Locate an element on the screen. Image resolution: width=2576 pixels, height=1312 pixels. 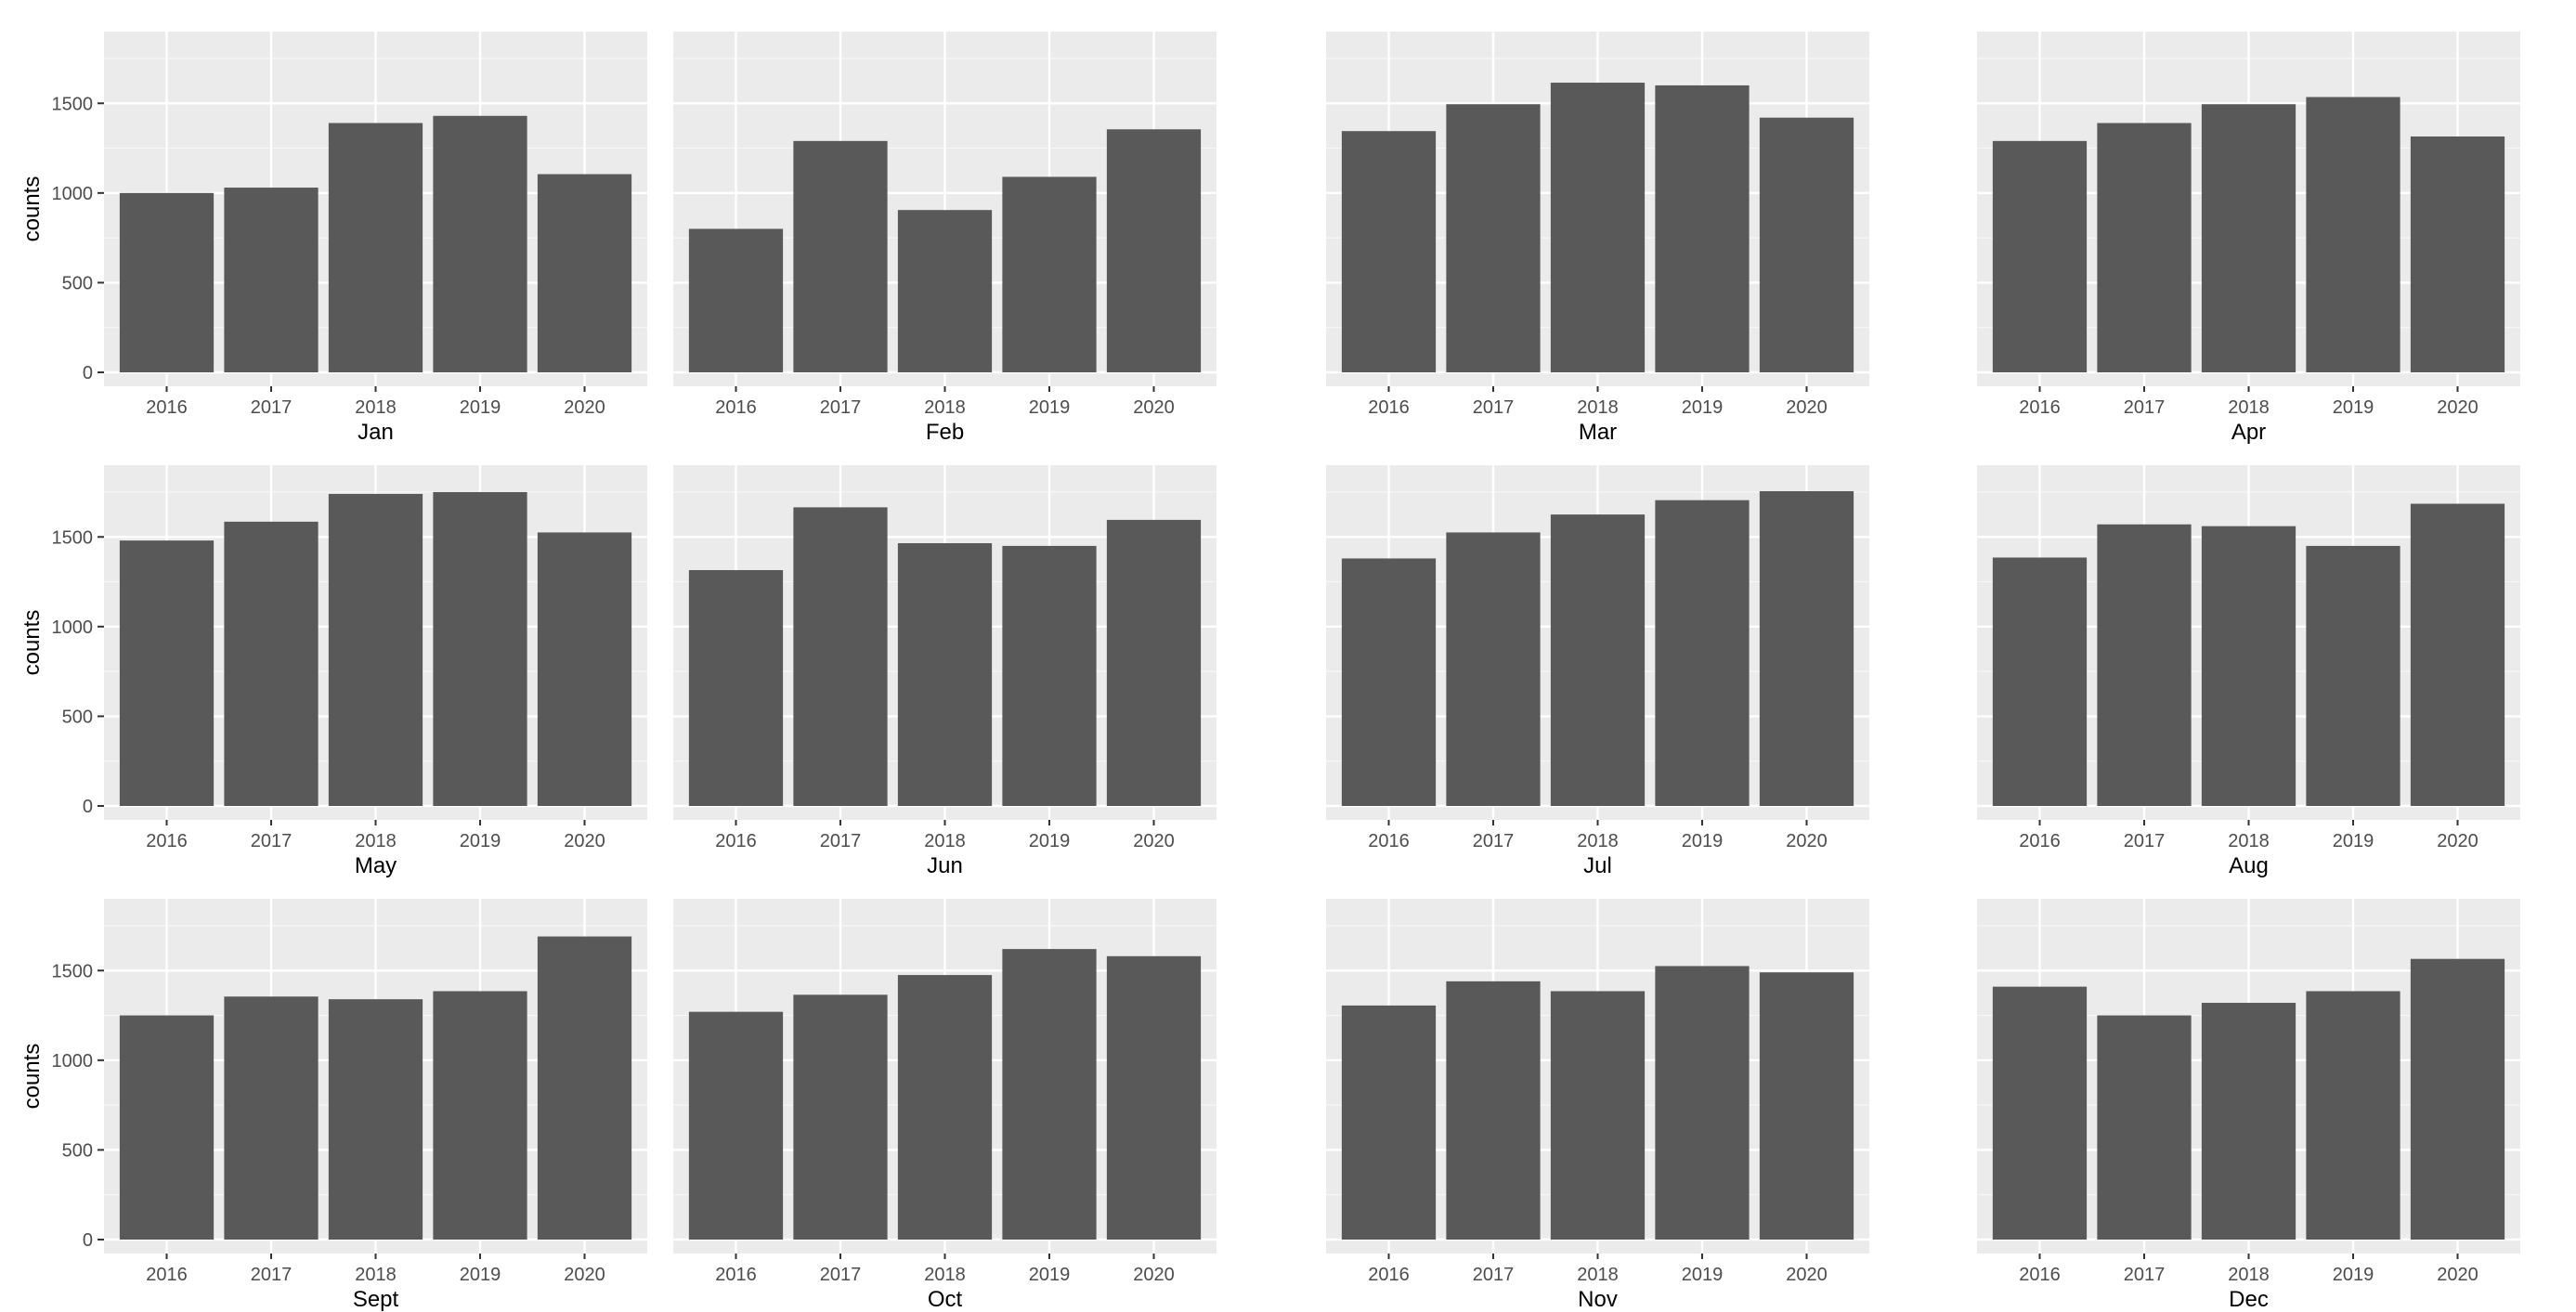
bar-apr-2020 is located at coordinates (2457, 254).